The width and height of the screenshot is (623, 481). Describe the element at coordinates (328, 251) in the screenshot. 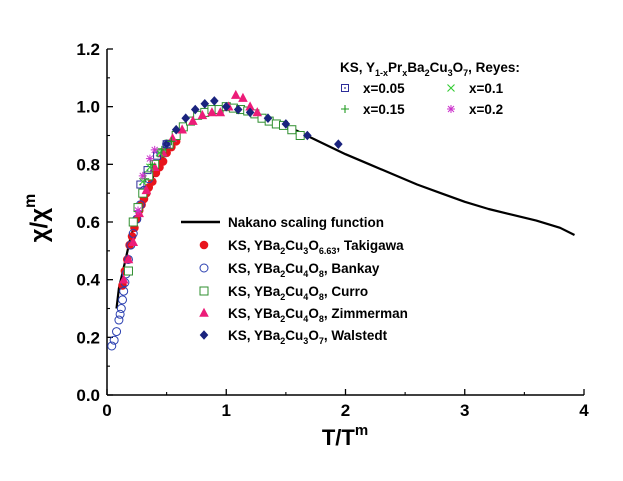

I see `legend-takigawa-label-part: 6.63` at that location.